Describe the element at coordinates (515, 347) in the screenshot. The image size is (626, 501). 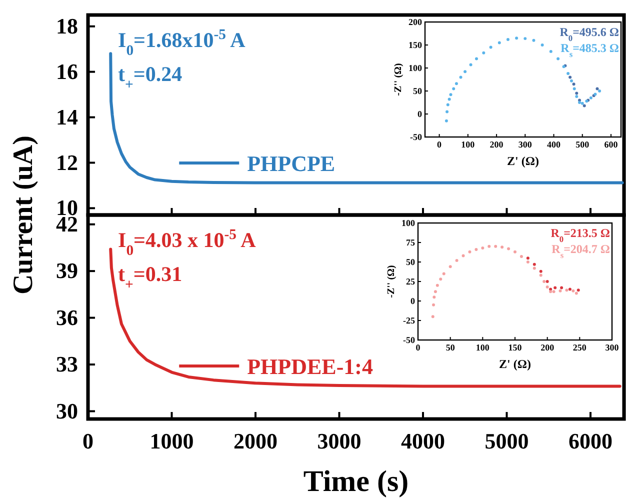
I see `x-tick-label: 150` at that location.